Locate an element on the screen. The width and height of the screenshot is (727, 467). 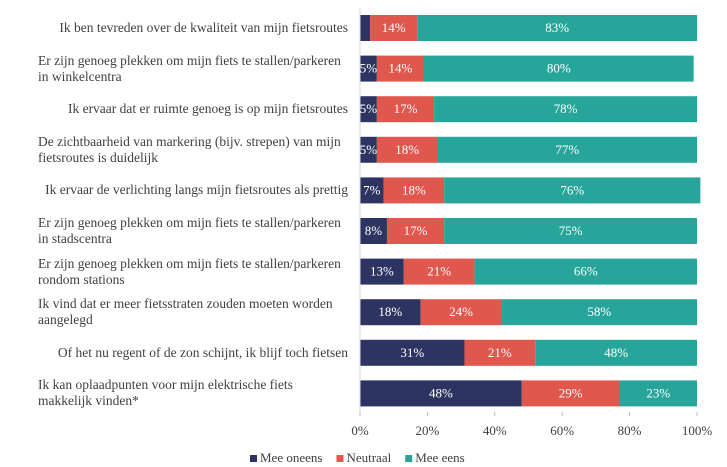
data-label: 7% is located at coordinates (372, 189).